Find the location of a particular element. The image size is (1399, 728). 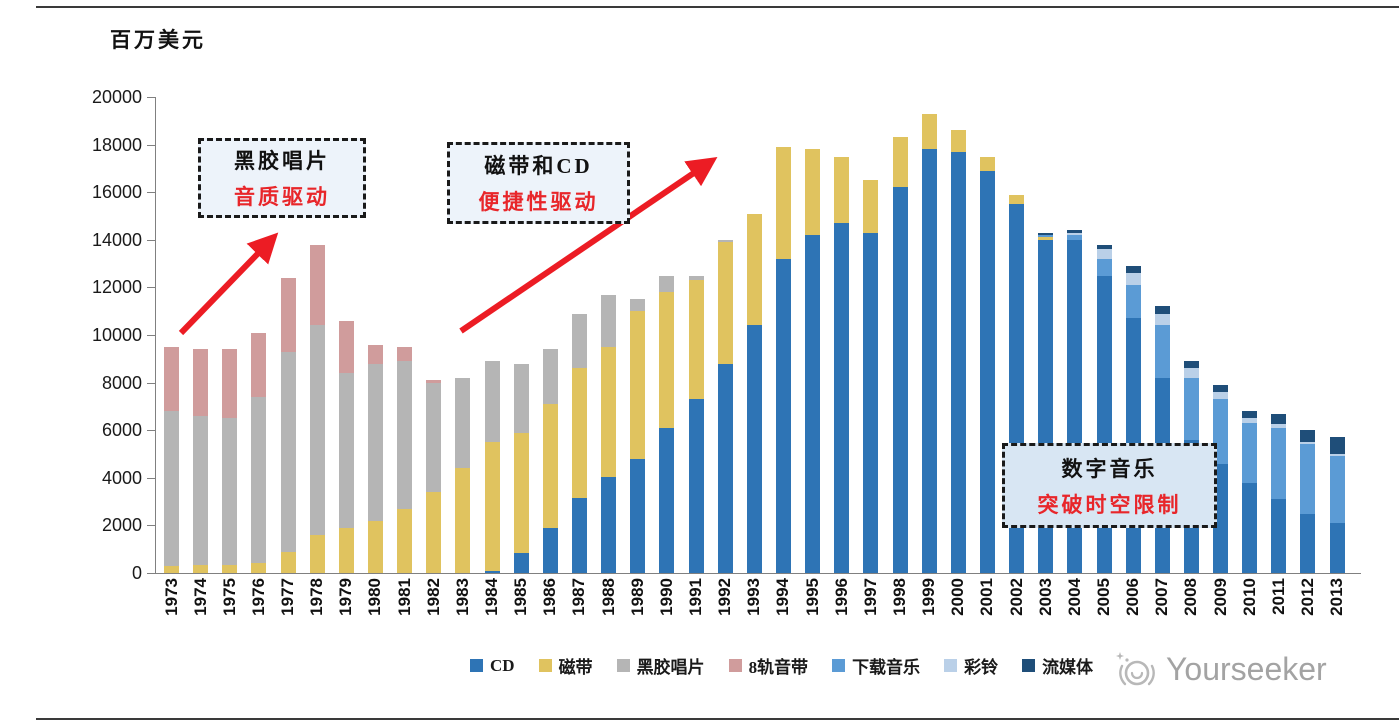

x-axis-label-text: 2007 is located at coordinates (1162, 597).